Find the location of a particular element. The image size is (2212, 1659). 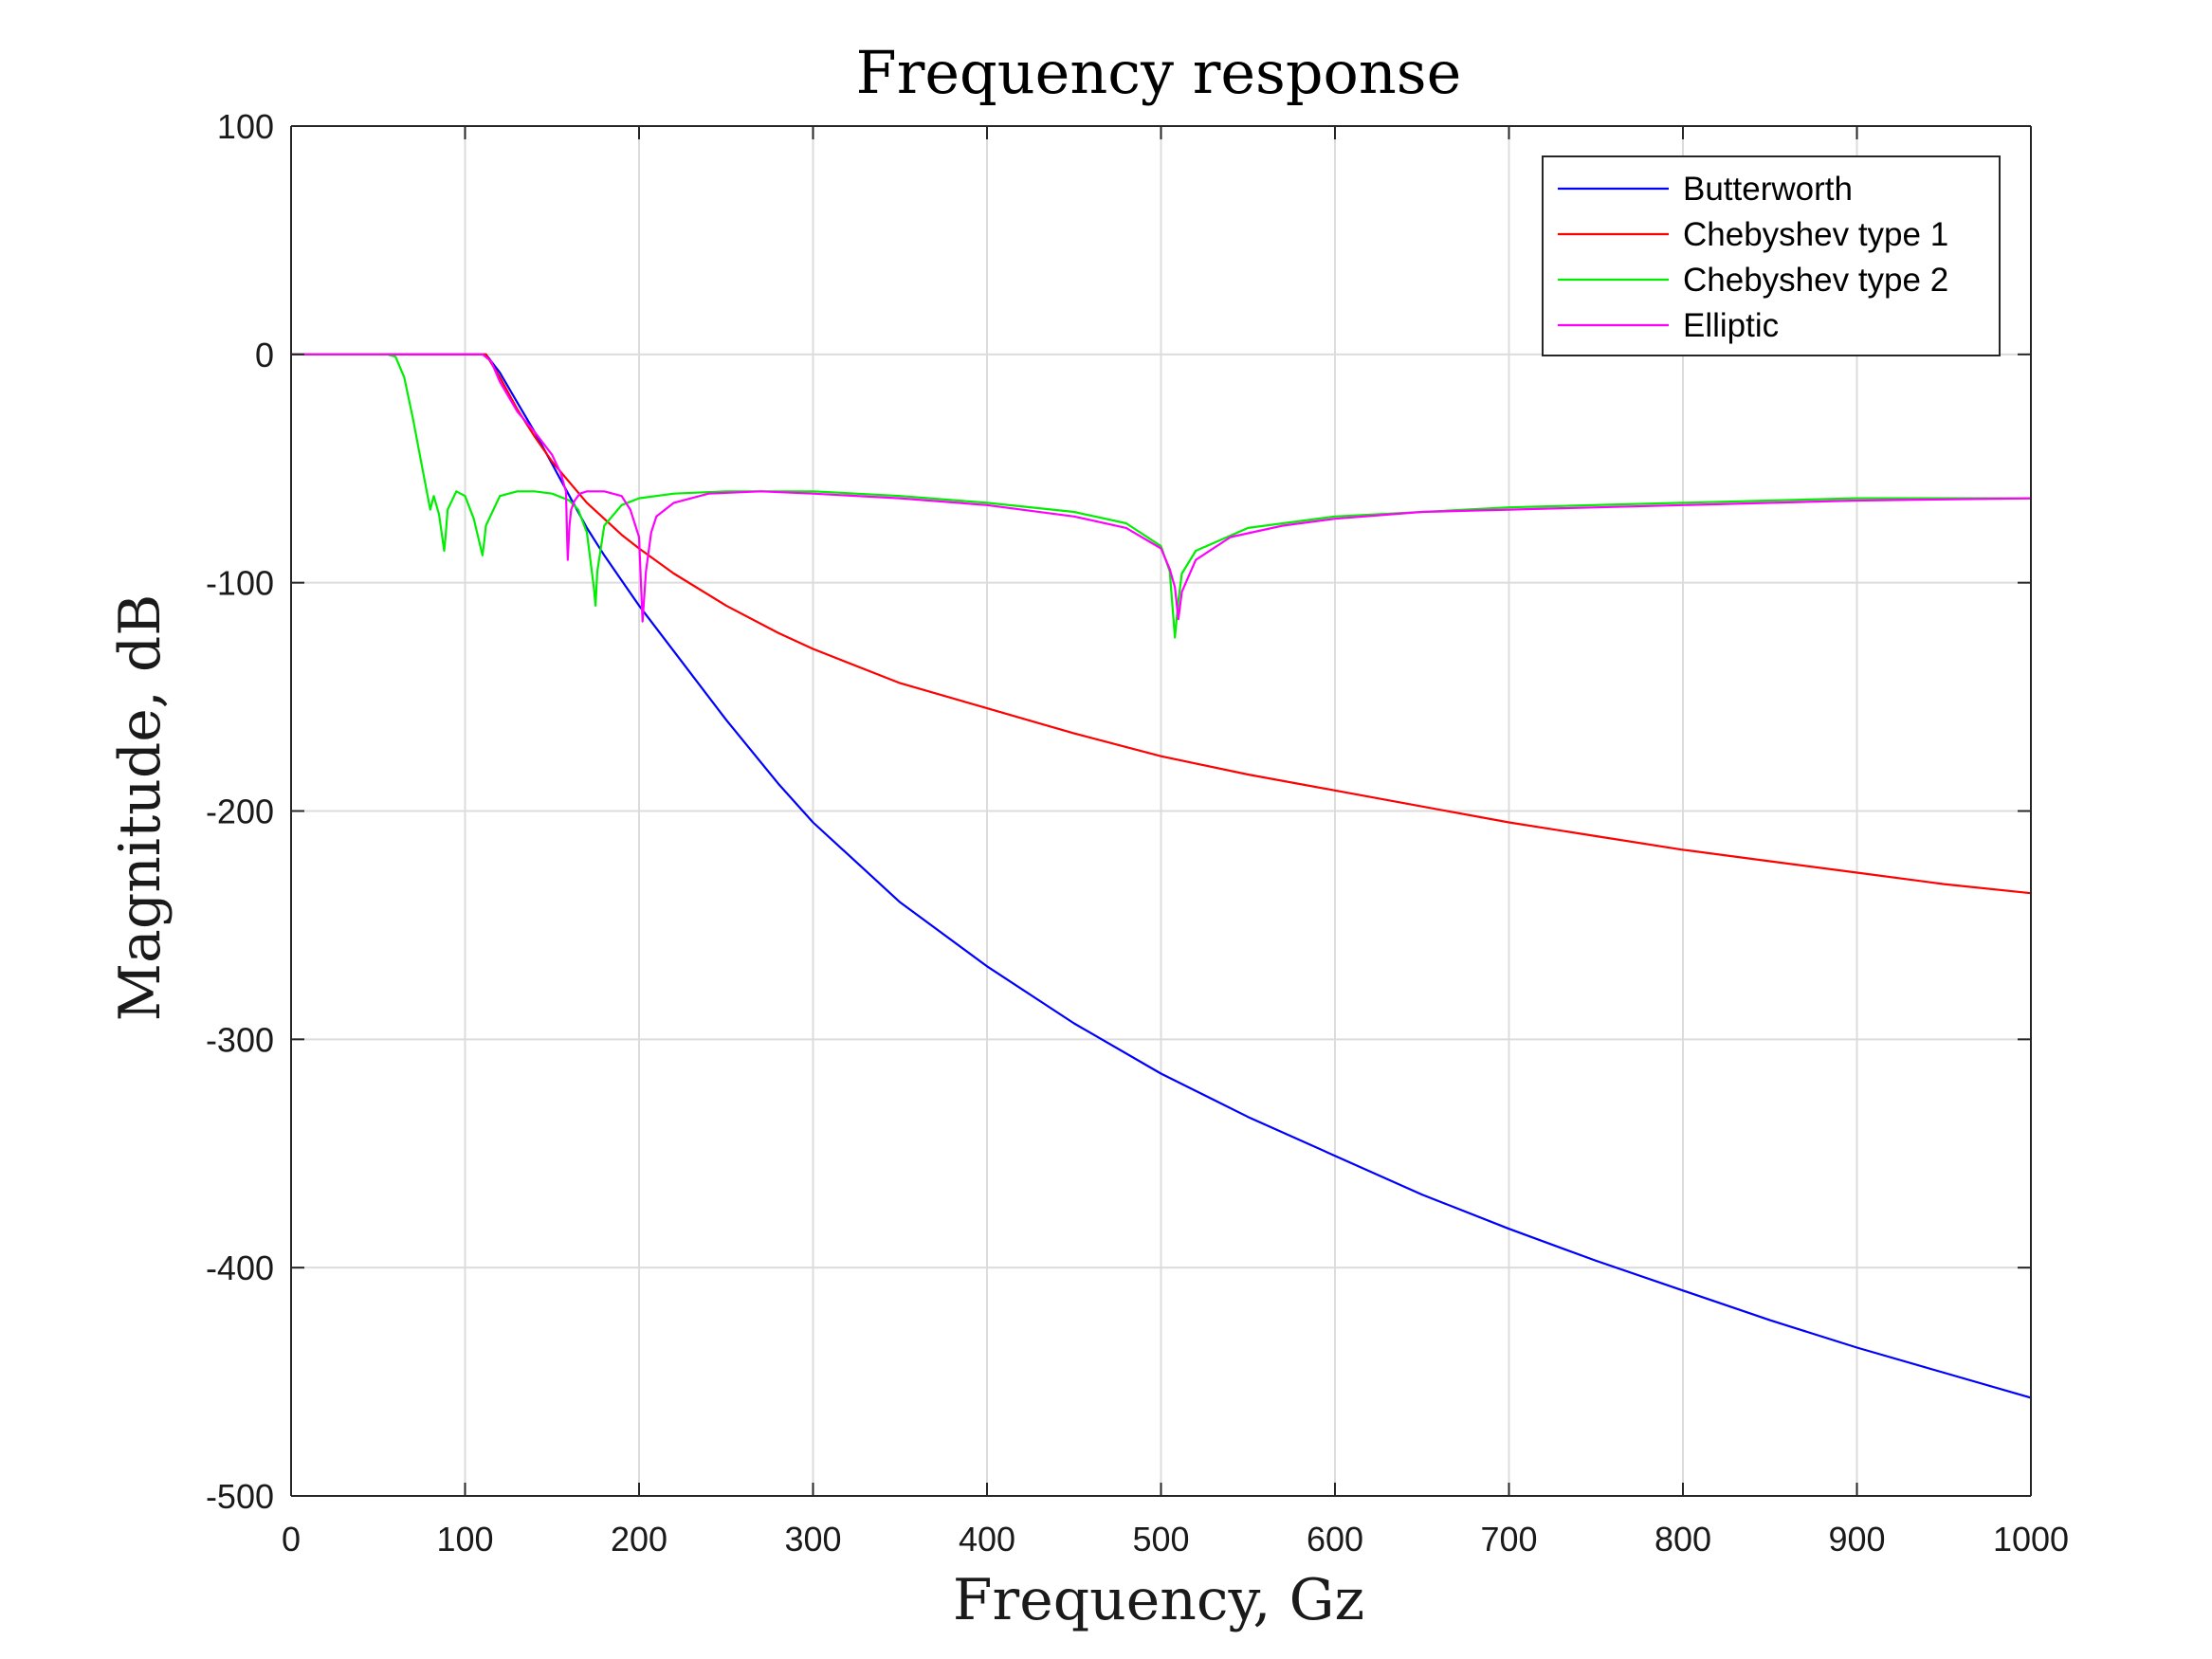

x-tick-label: 900 is located at coordinates (1856, 1539).